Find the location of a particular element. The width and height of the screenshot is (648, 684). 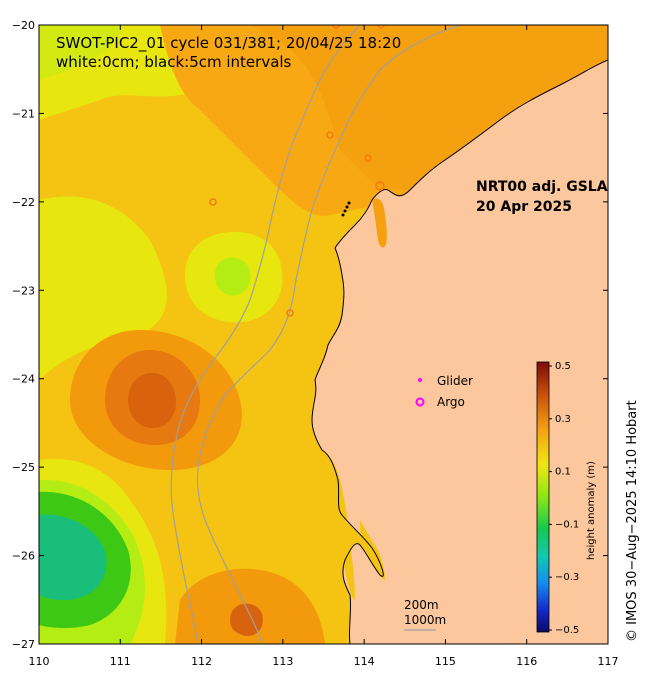

x-tick-label: 117 is located at coordinates (608, 661).